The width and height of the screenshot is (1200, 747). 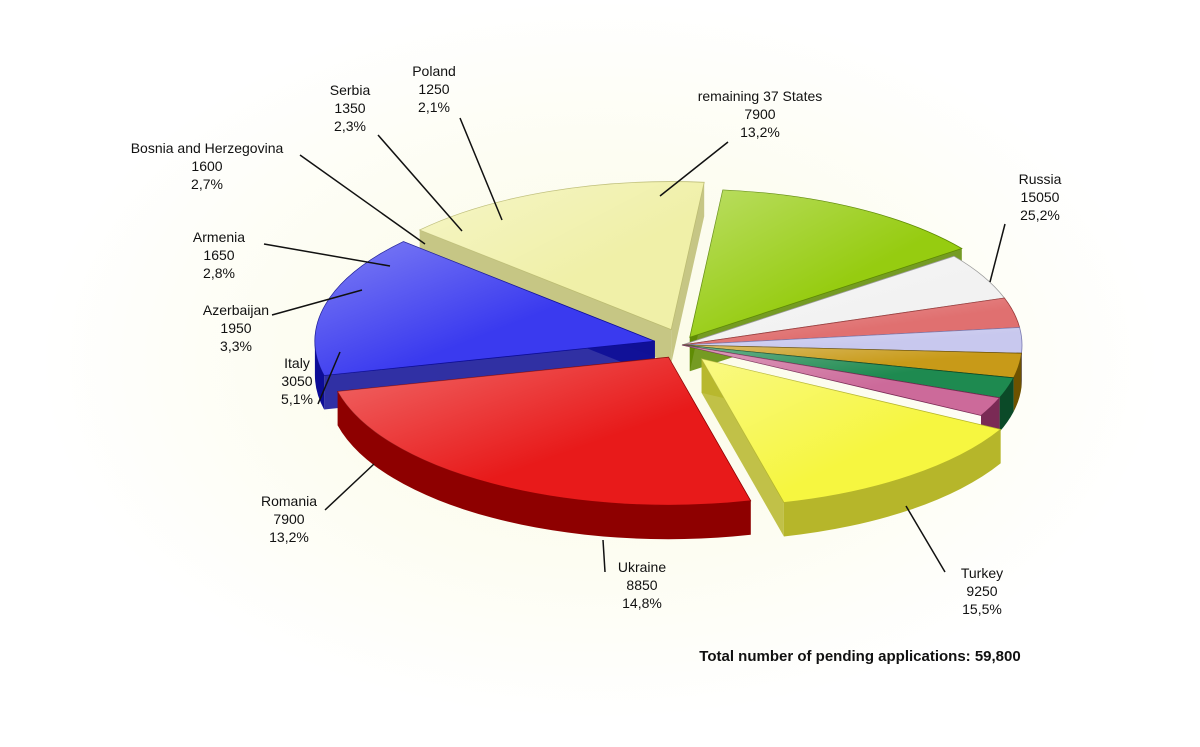 I want to click on slice-name: Bosnia and Herzegovina, so click(x=207, y=148).